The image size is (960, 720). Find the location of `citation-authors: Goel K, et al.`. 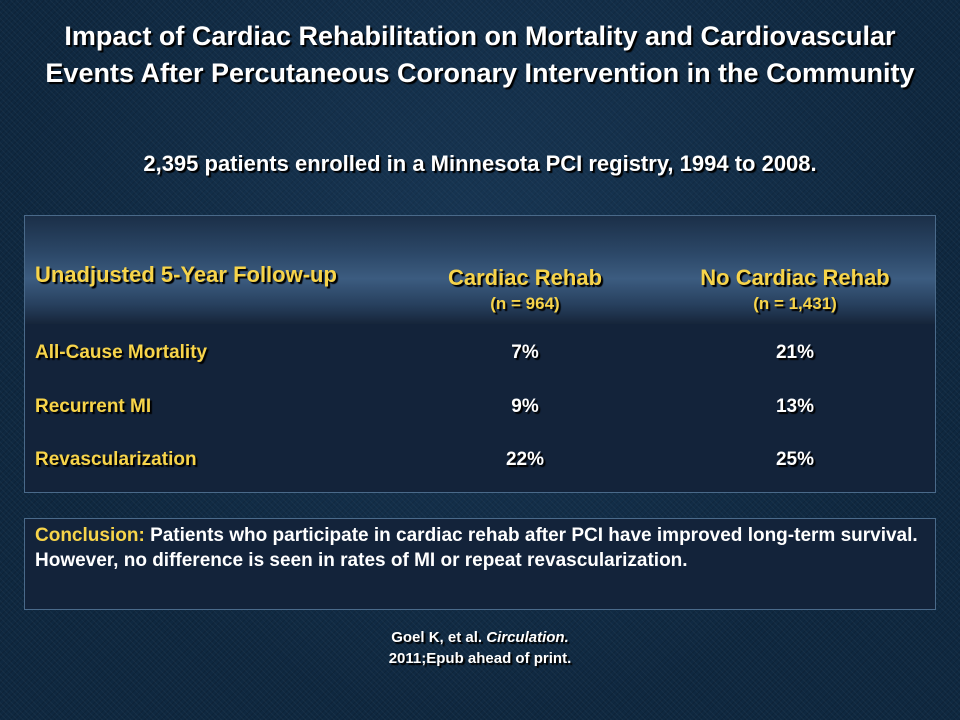

citation-authors: Goel K, et al. is located at coordinates (437, 637).